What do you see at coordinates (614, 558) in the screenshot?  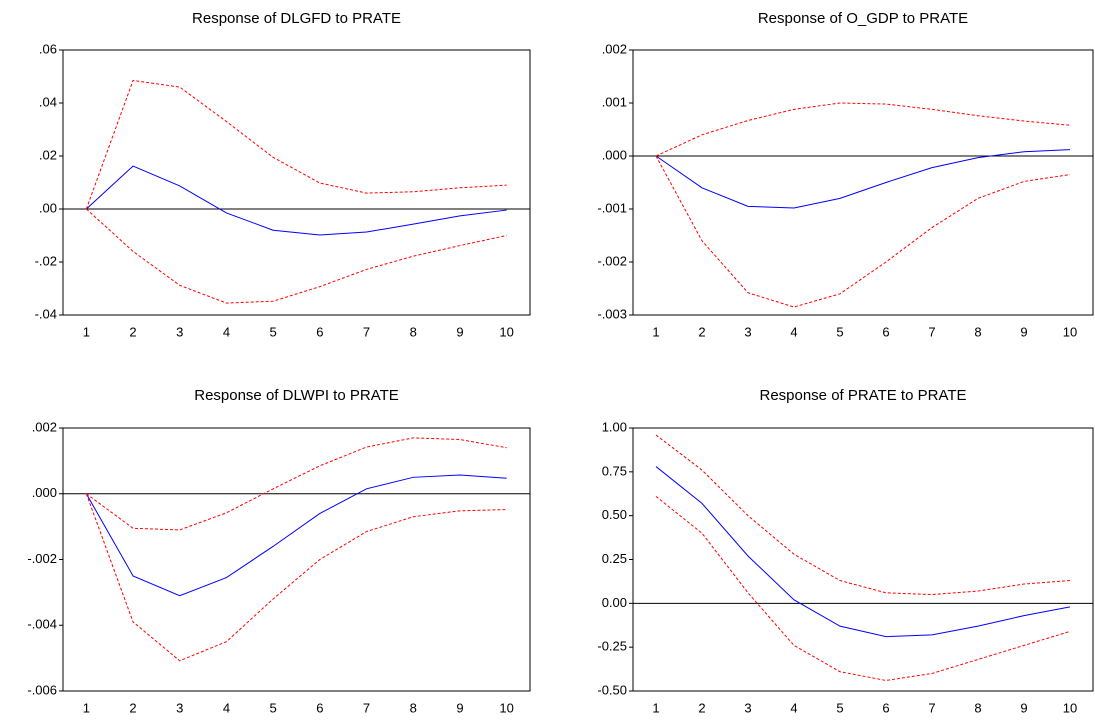 I see `y-tick-label: 0.25` at bounding box center [614, 558].